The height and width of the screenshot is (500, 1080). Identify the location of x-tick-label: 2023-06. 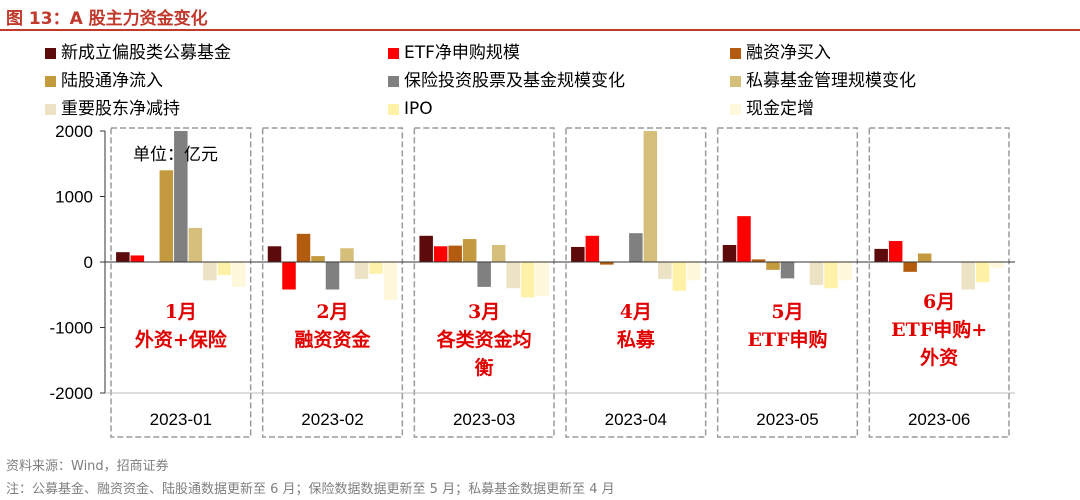
(939, 419).